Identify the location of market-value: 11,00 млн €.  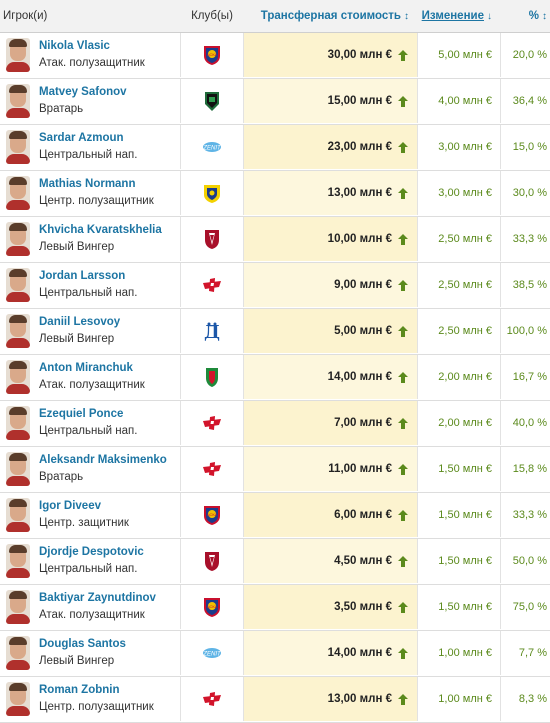
(360, 469).